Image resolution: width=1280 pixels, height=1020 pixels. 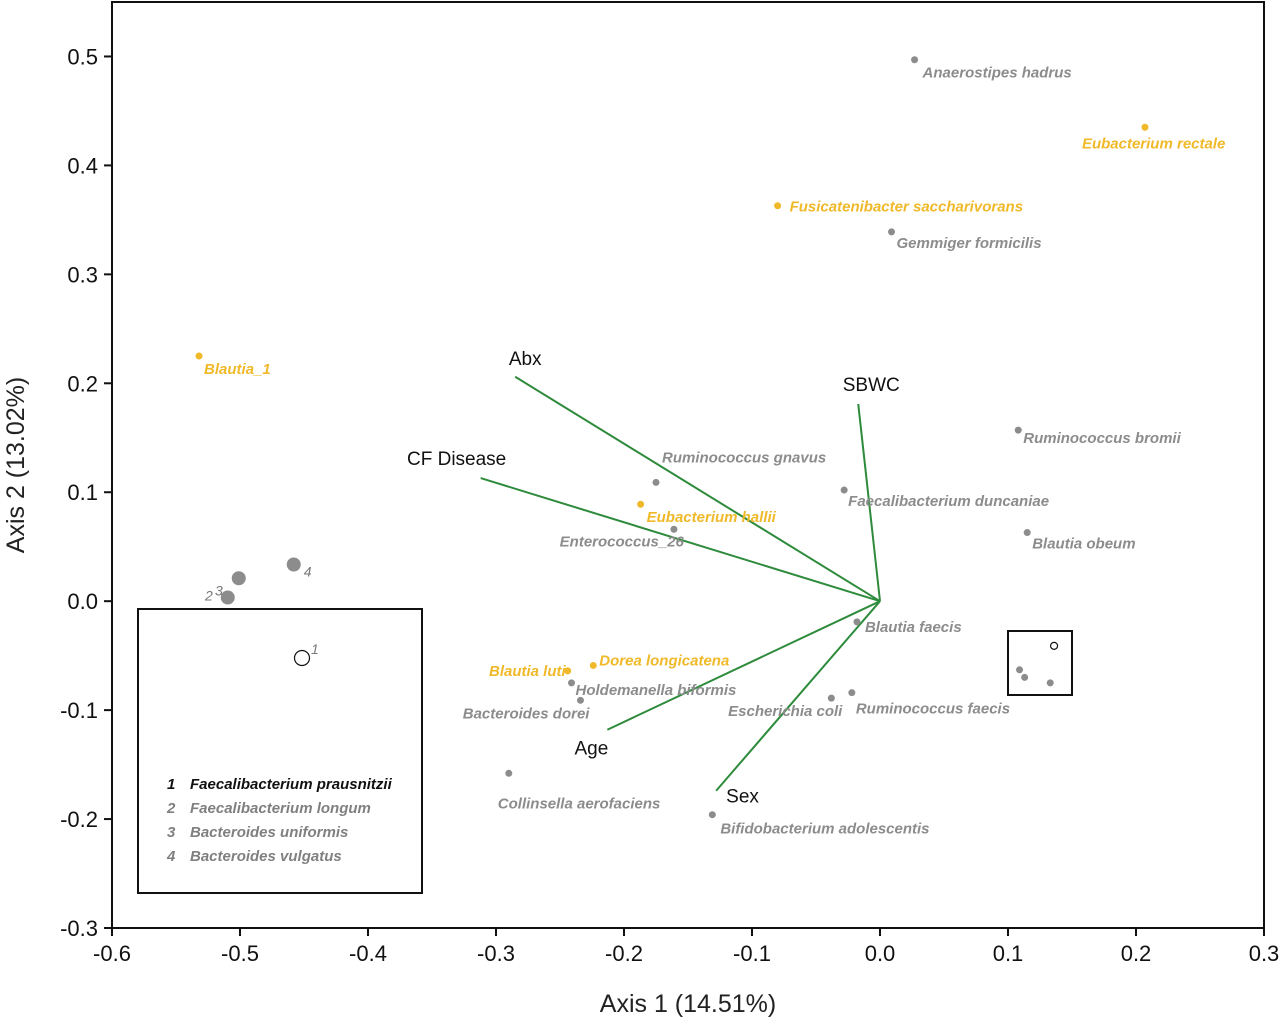 What do you see at coordinates (269, 832) in the screenshot?
I see `legend-entry: Bacteroides uniformis` at bounding box center [269, 832].